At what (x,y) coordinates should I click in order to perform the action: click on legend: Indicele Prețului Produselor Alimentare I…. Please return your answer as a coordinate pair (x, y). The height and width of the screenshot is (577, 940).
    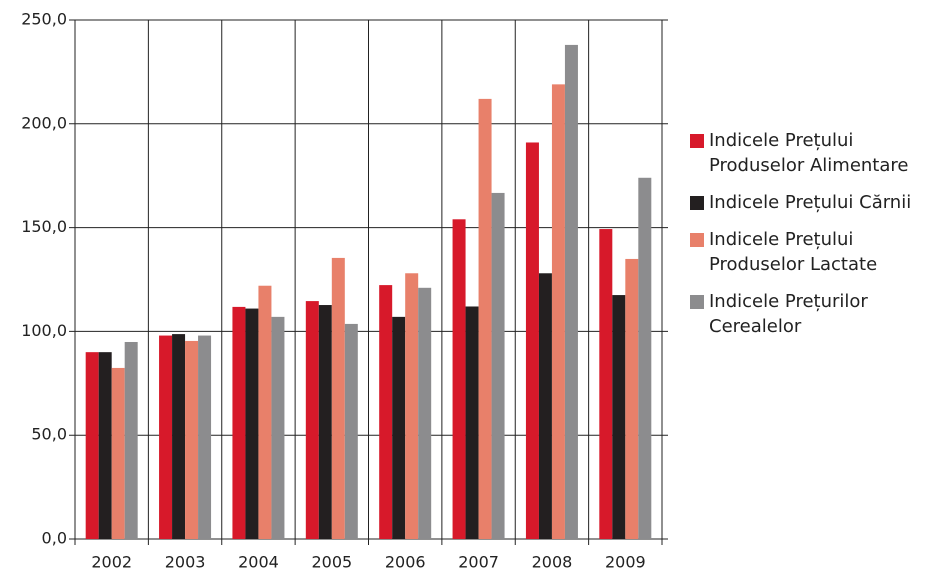
    Looking at the image, I should click on (815, 239).